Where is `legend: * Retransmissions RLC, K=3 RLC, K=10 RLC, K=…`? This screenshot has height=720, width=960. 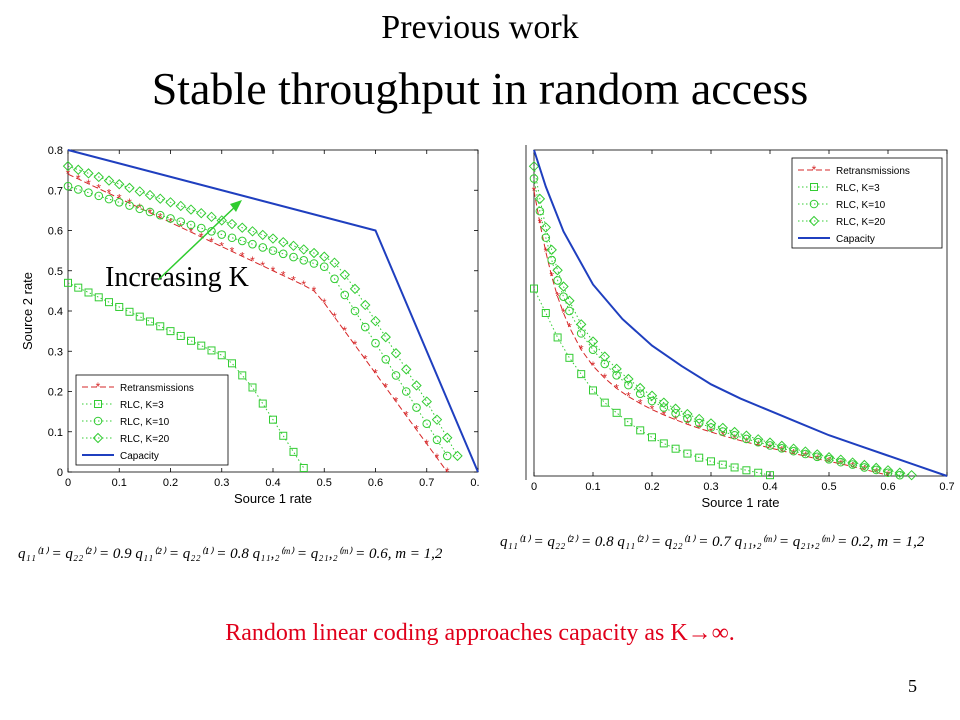
legend: * Retransmissions RLC, K=3 RLC, K=10 RLC, K=… is located at coordinates (867, 203).